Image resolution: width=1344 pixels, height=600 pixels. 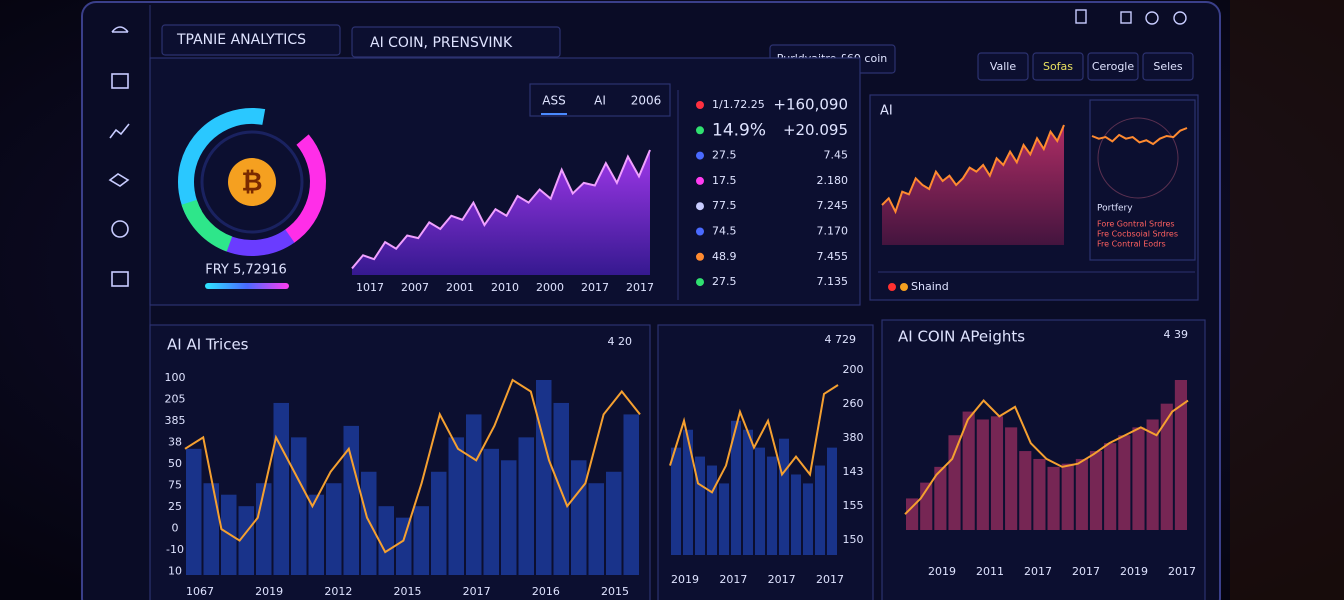 What do you see at coordinates (724, 205) in the screenshot?
I see `ticker-name: 77.5` at bounding box center [724, 205].